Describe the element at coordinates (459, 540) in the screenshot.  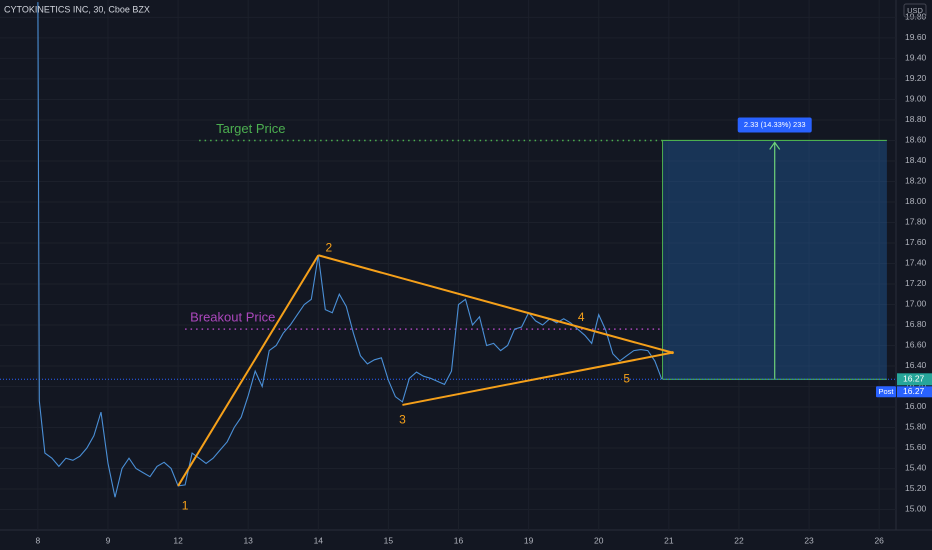
I see `x-tick-label: 16` at that location.